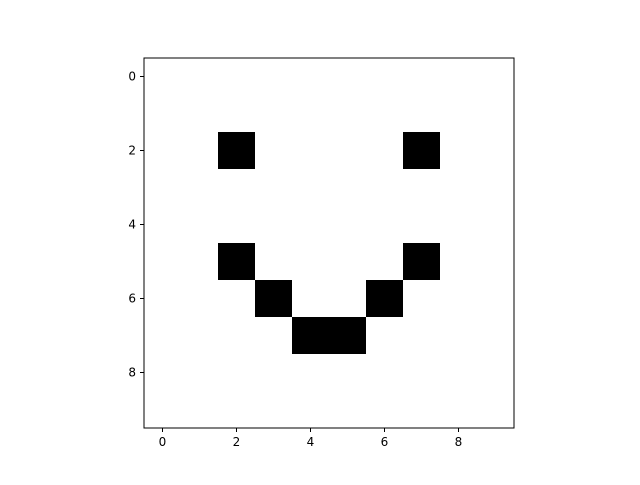  I want to click on heatmap-cell-r5-c3, so click(274, 262).